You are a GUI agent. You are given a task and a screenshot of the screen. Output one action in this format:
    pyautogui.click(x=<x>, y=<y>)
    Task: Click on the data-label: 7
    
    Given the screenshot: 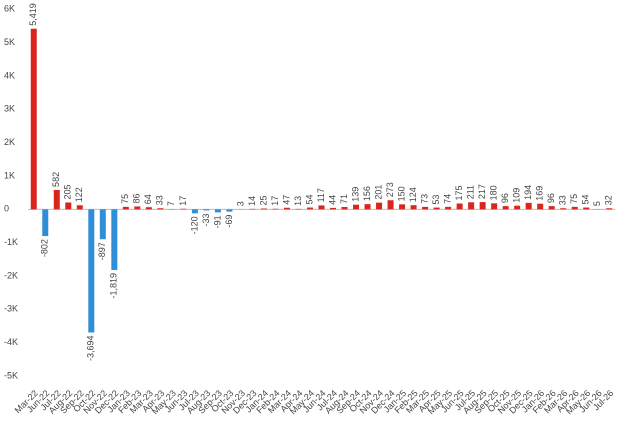 What is the action you would take?
    pyautogui.click(x=171, y=203)
    